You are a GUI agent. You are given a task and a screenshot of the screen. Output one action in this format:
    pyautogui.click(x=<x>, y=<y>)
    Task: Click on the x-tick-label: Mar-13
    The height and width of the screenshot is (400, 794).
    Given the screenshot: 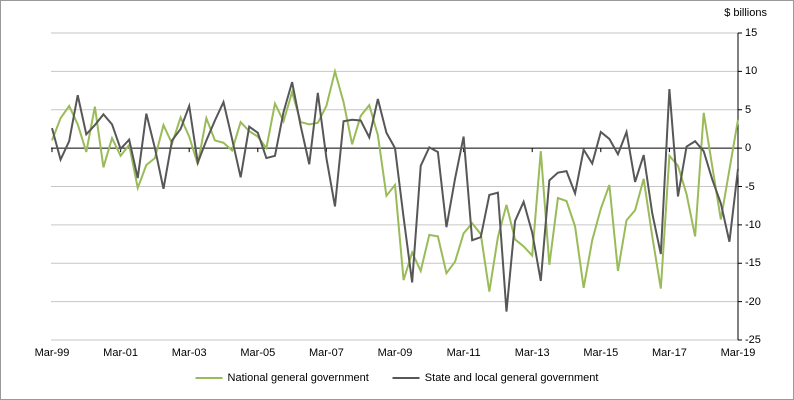 What is the action you would take?
    pyautogui.click(x=532, y=353)
    